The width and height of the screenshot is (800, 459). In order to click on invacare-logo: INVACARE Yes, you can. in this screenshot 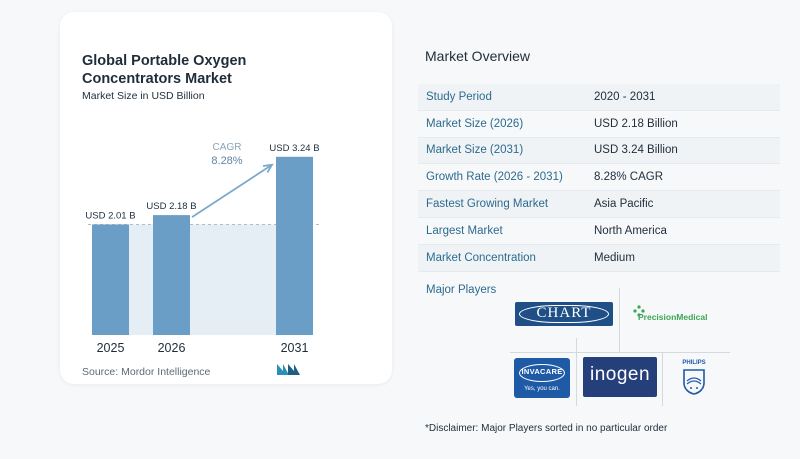, I will do `click(542, 378)`.